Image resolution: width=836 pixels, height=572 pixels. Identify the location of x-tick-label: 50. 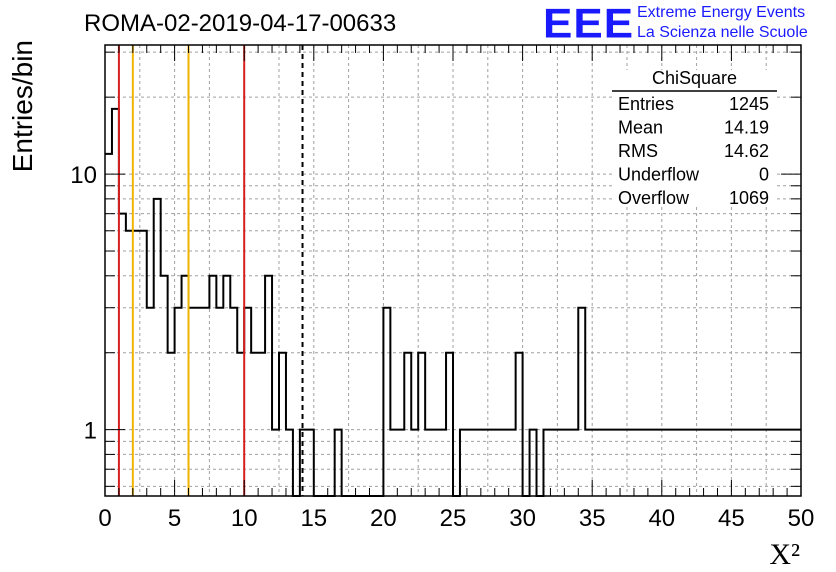
(801, 518).